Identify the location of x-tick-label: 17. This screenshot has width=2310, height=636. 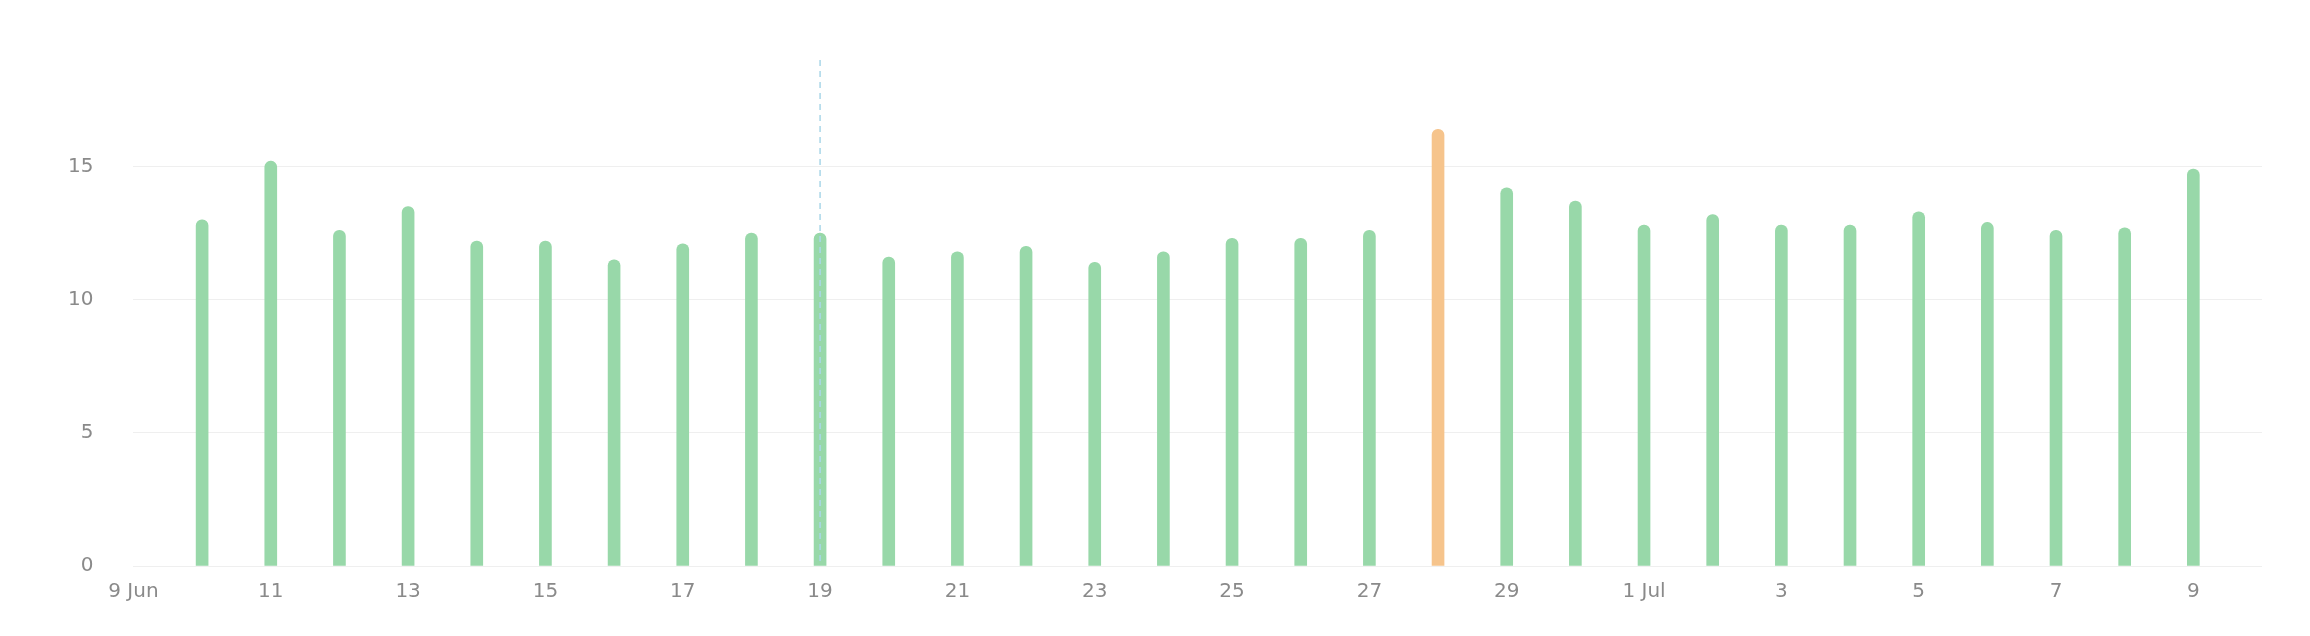
(683, 590).